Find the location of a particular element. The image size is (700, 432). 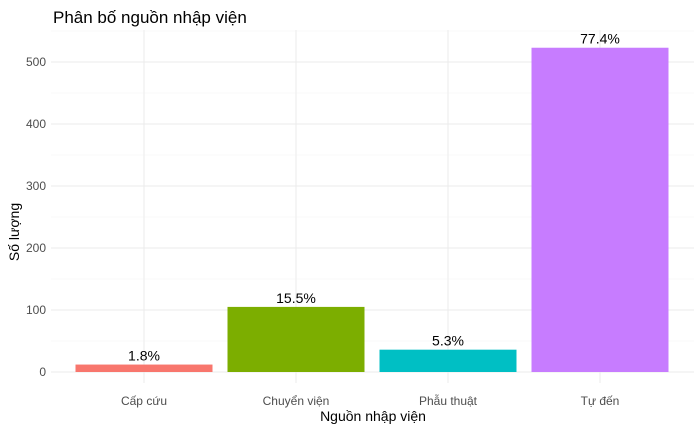

y-axis-label: Số lượng is located at coordinates (14, 232).